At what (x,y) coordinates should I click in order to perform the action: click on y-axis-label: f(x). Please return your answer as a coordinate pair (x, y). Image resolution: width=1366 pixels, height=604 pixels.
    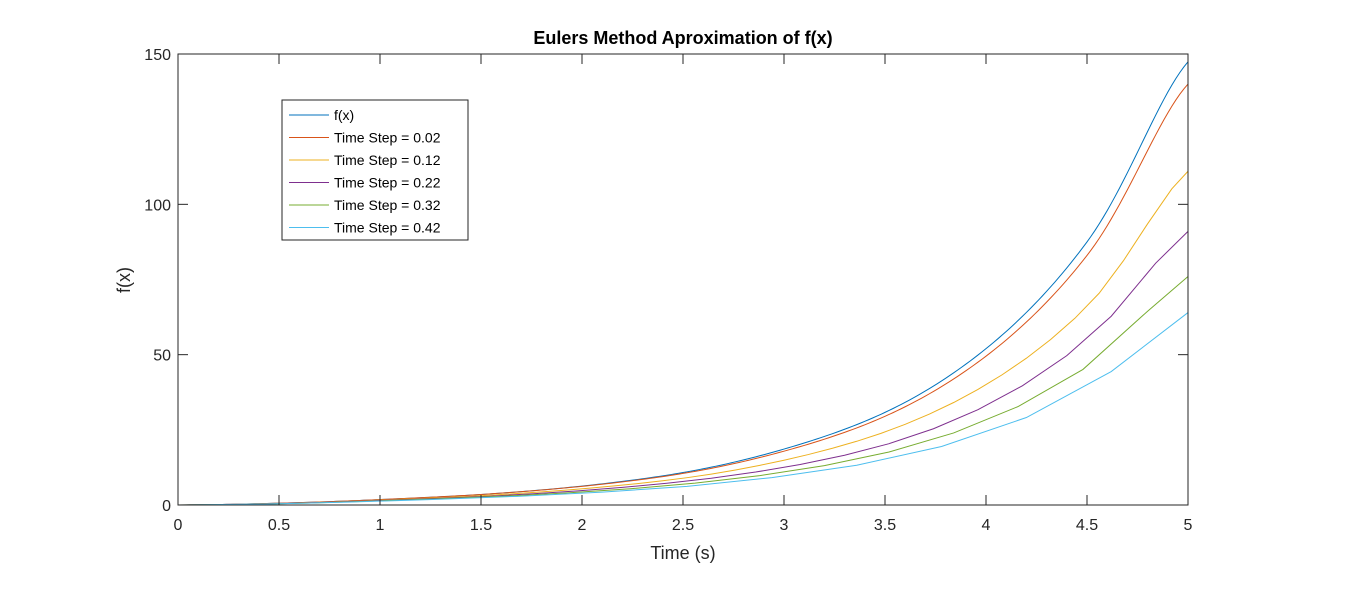
    Looking at the image, I should click on (124, 280).